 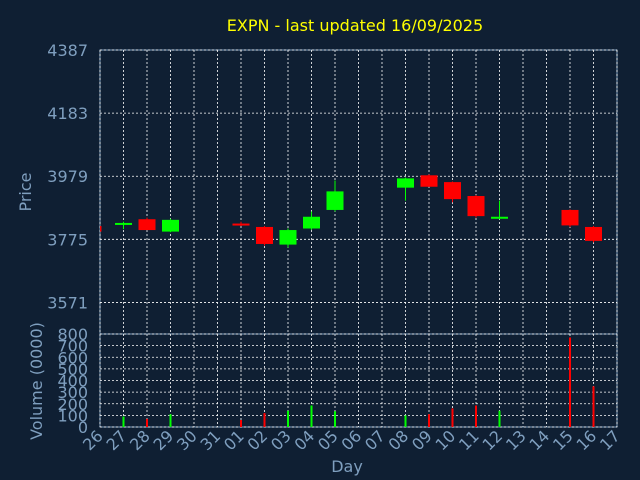 I want to click on candles-group, so click(x=351, y=211).